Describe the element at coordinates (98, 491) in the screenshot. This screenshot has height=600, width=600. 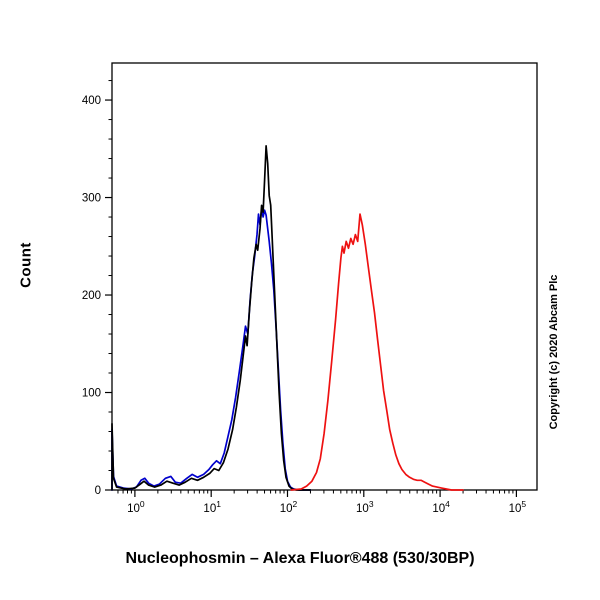
I see `y-axis-tick-label: 0` at that location.